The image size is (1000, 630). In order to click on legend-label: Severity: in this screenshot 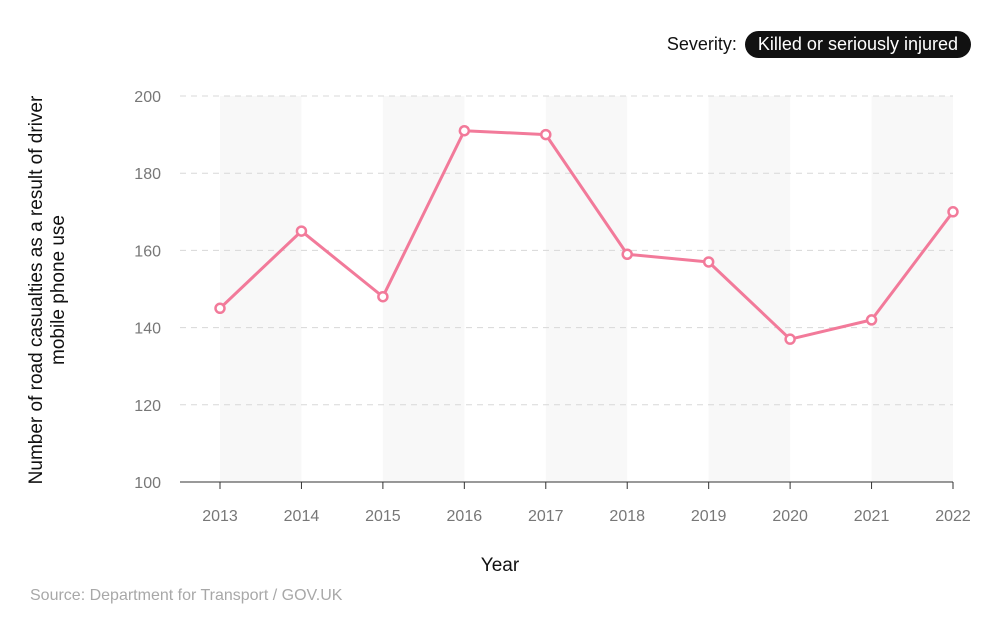, I will do `click(701, 44)`.